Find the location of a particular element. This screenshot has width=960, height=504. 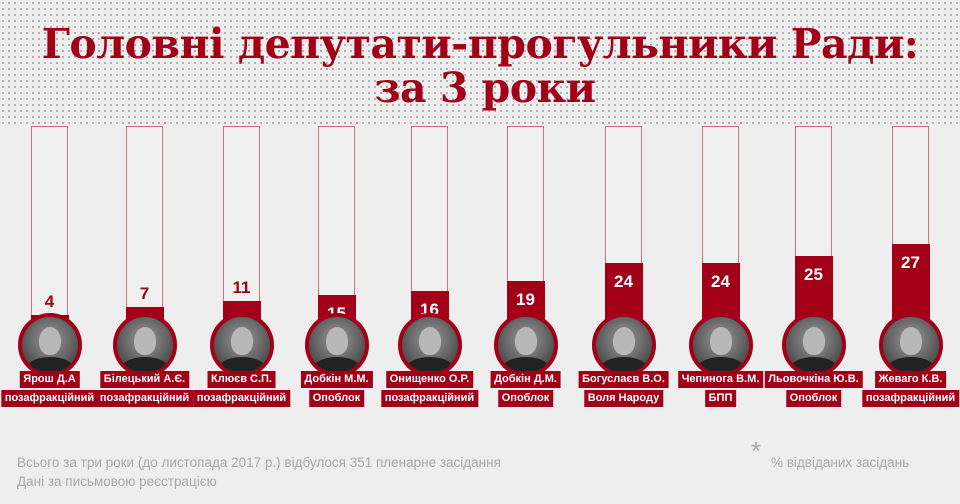

footnote-data-source: Дані за письмовою реєстрацією is located at coordinates (117, 481).